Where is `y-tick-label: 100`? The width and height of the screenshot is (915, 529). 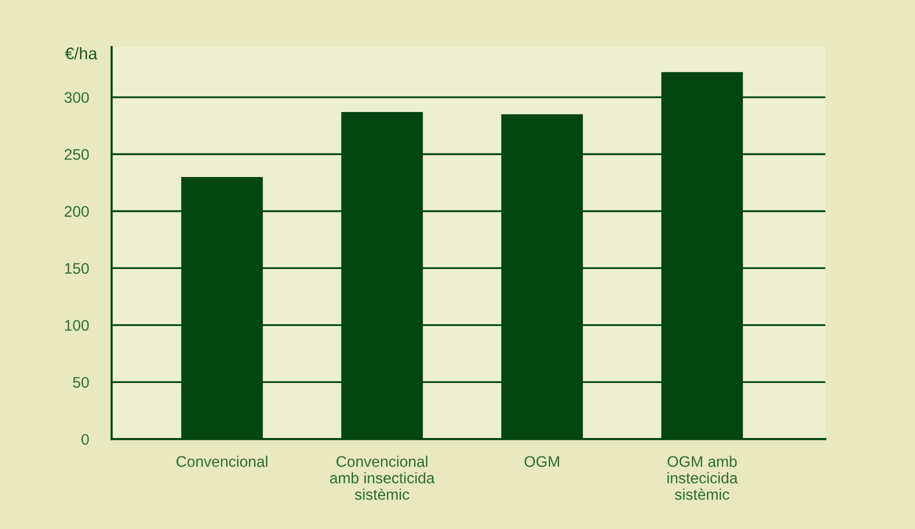 y-tick-label: 100 is located at coordinates (77, 325).